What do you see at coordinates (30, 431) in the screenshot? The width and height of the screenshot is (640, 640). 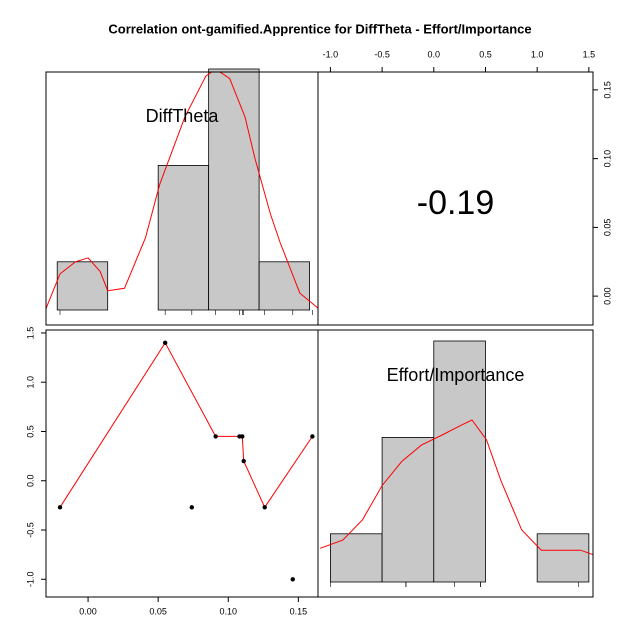 I see `y-tick-label: 0.5` at bounding box center [30, 431].